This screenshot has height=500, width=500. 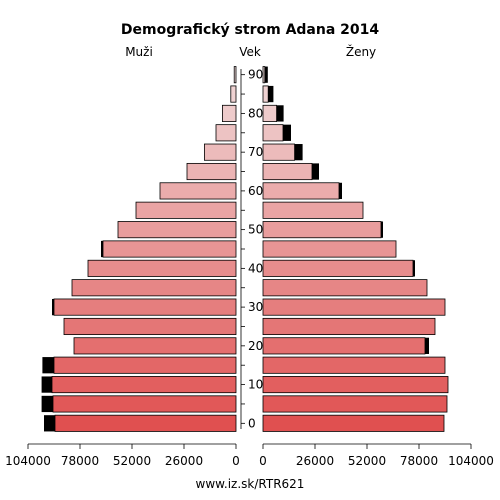 What do you see at coordinates (255, 113) in the screenshot?
I see `age-tick-label: 80` at bounding box center [255, 113].